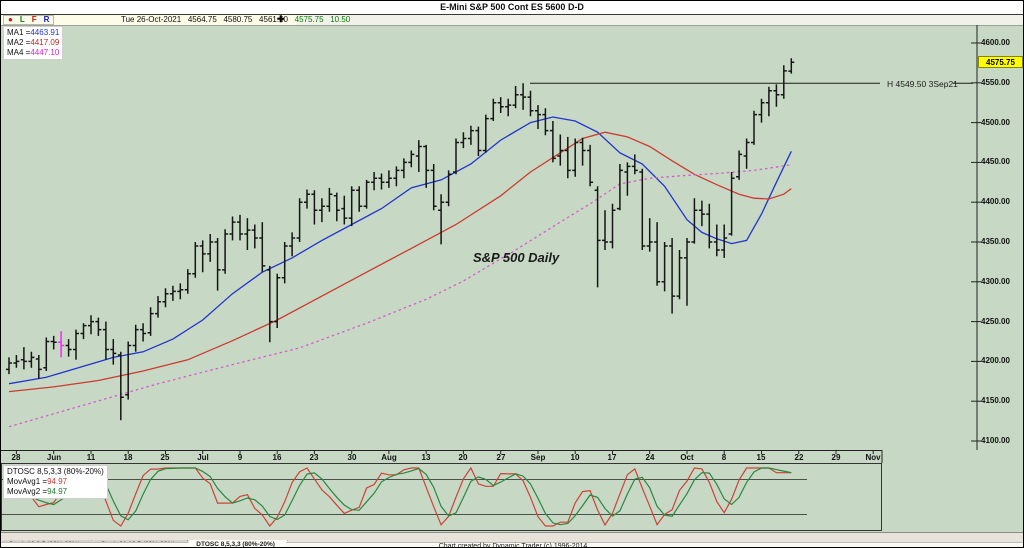 This screenshot has width=1024, height=548. I want to click on price-axis-label: 4450.00, so click(995, 161).